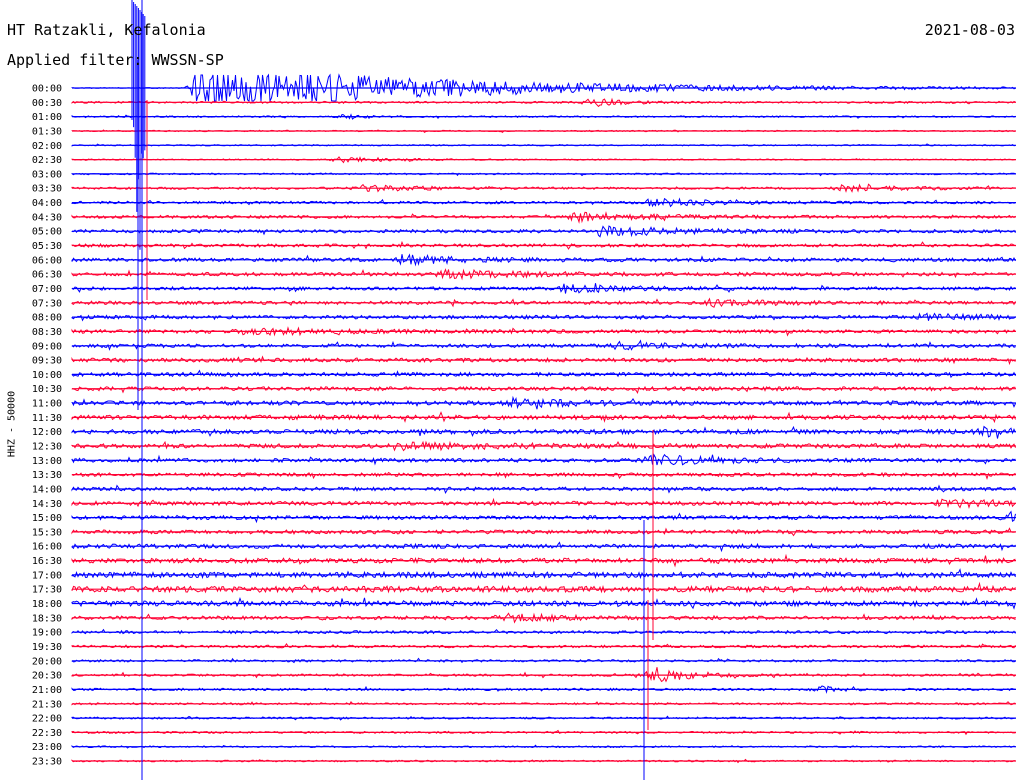 The width and height of the screenshot is (1024, 780). I want to click on row-tick-label: 06:00, so click(47, 260).